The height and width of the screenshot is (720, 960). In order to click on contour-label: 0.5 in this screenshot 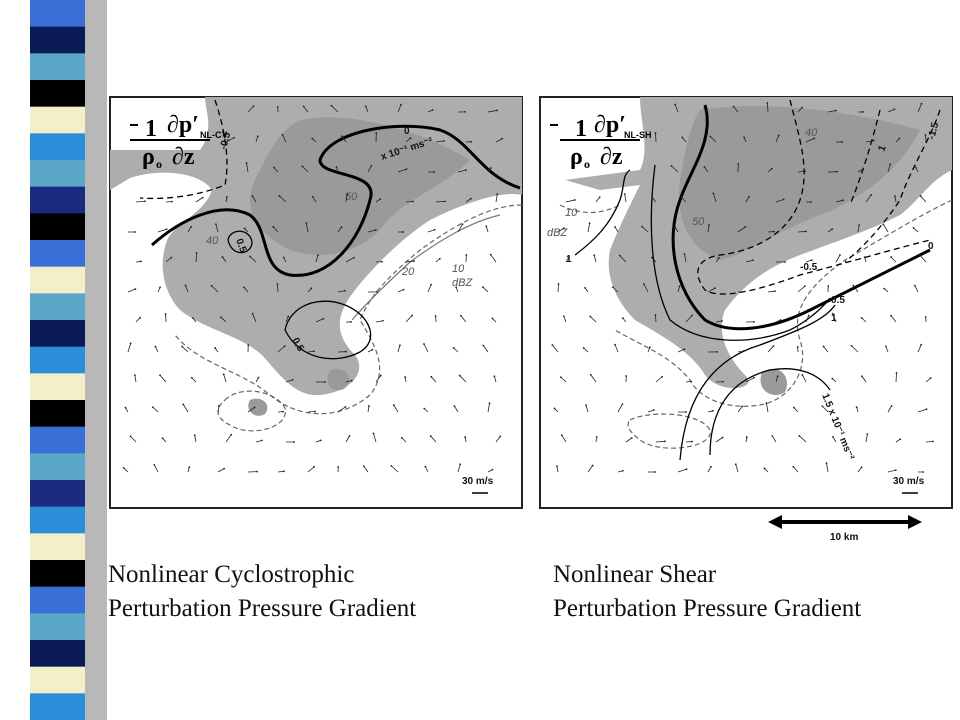, I will do `click(240, 245)`.